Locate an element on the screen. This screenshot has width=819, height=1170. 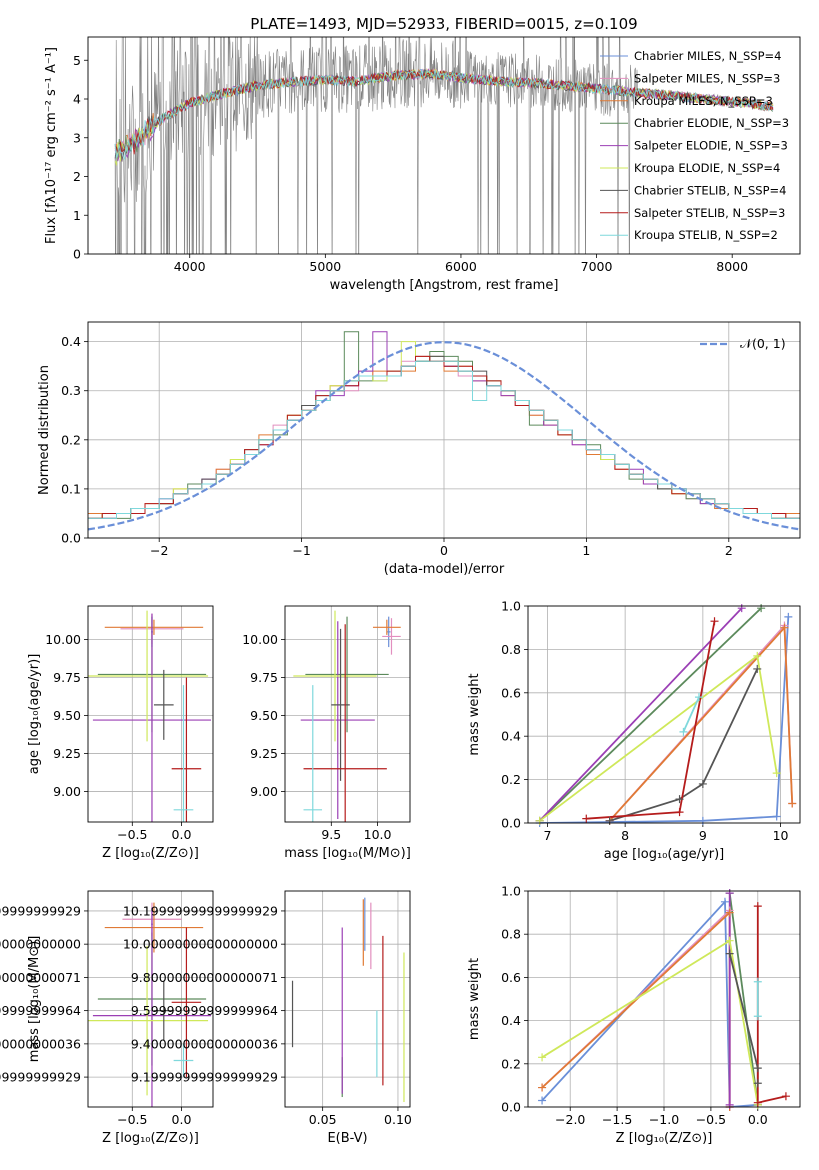
x-tick-label: 8 is located at coordinates (625, 835).